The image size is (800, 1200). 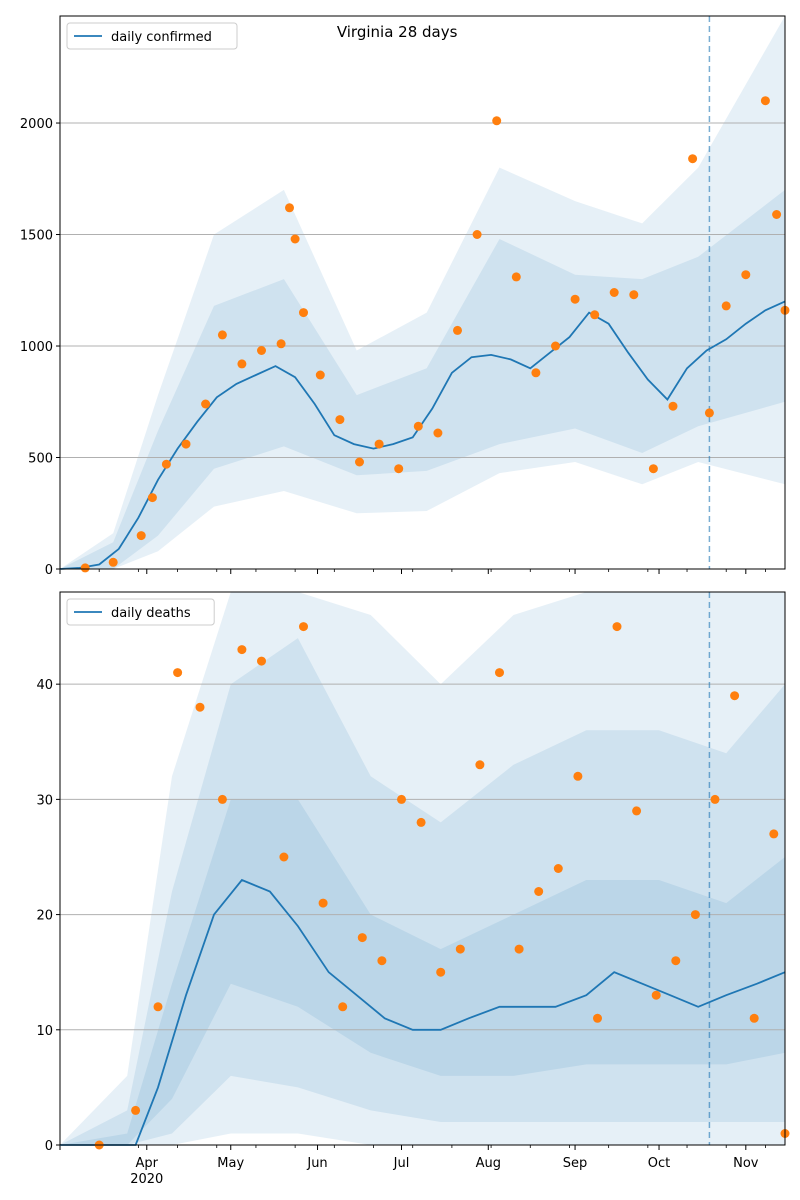 I want to click on legend-label: daily deaths, so click(x=151, y=613).